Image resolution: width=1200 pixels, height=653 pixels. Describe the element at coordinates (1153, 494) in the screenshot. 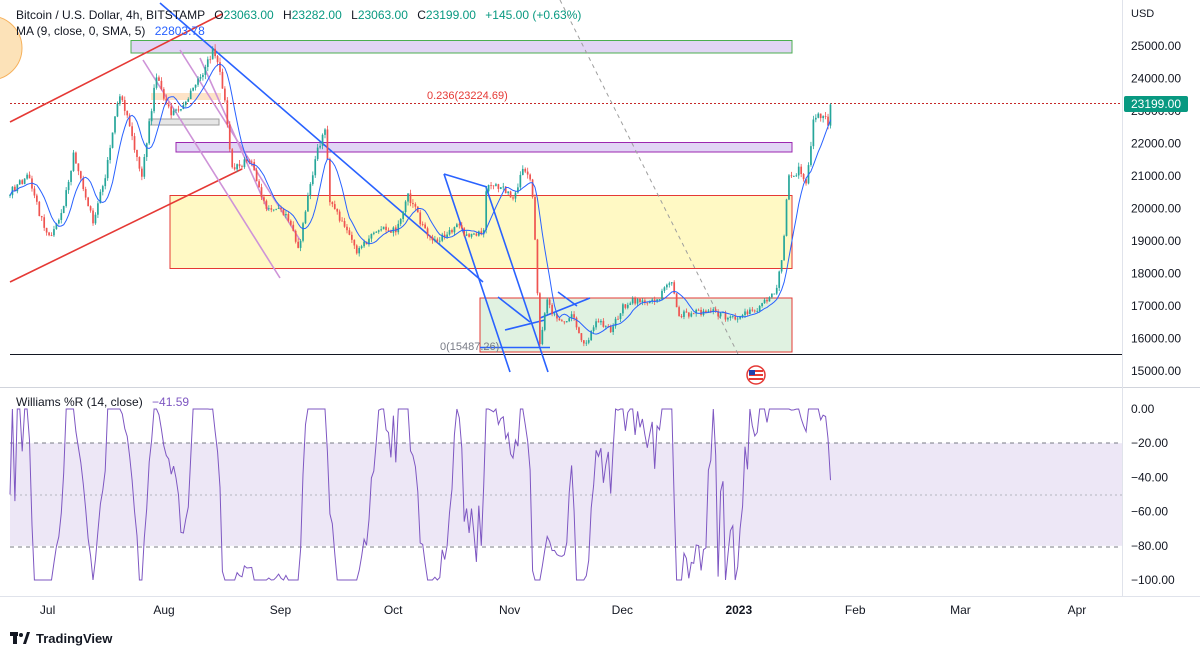

I see `williams-axis: 0.00 −20.00 −40.00 −60.00 −80.00 −100.00` at that location.